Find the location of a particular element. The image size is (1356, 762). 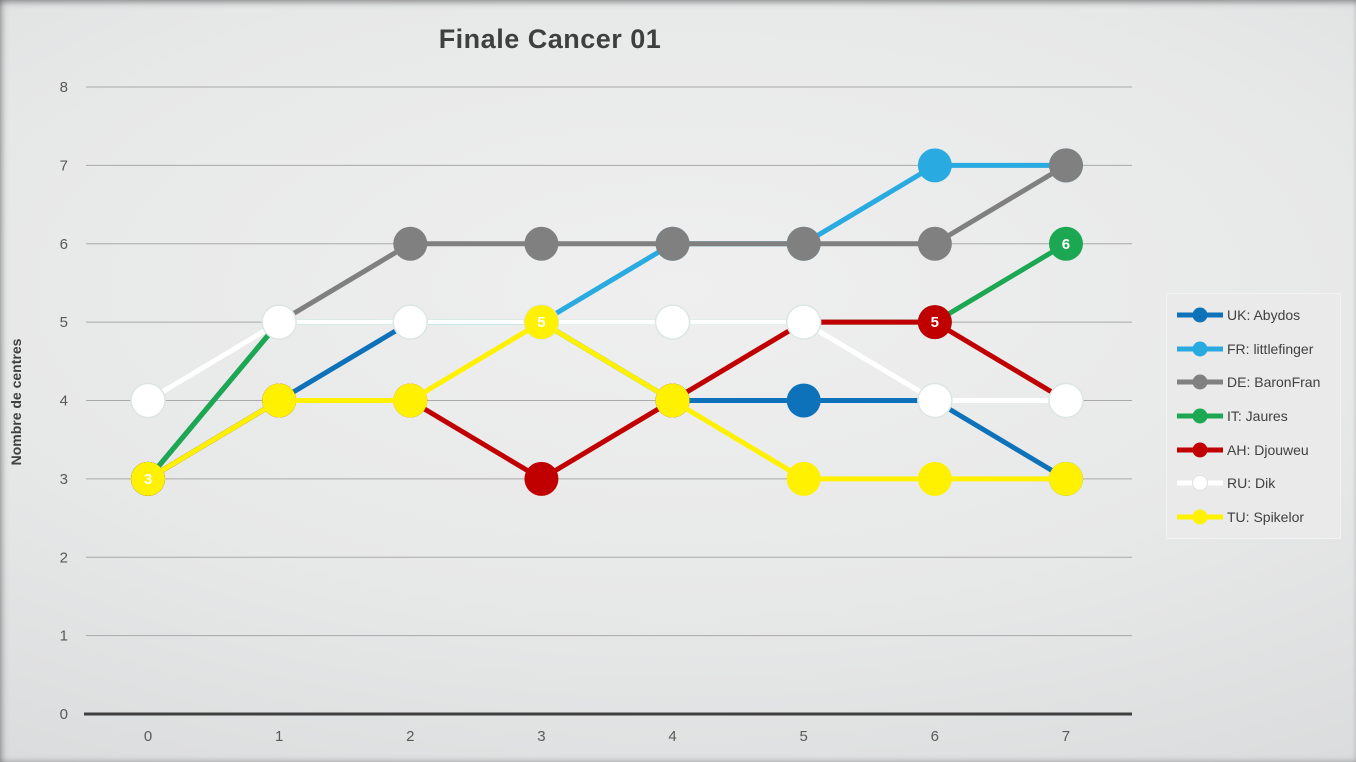

x-tick-label-5: 5 is located at coordinates (804, 736).